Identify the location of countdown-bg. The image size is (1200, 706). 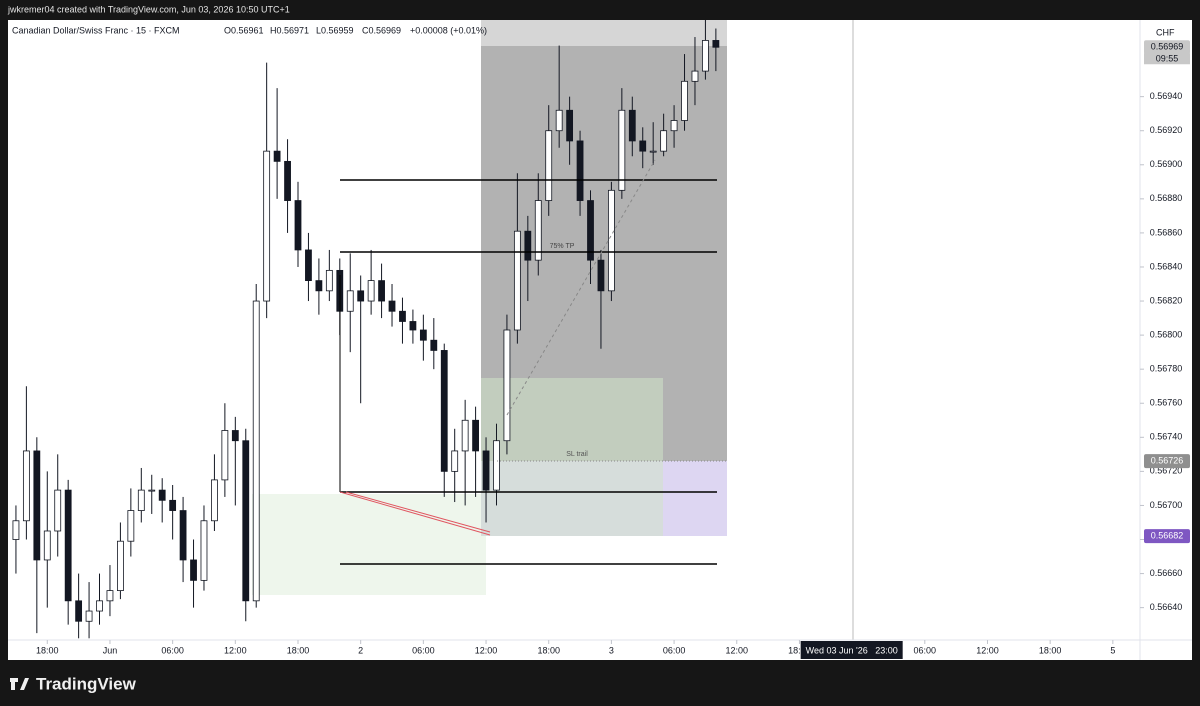
(1167, 59).